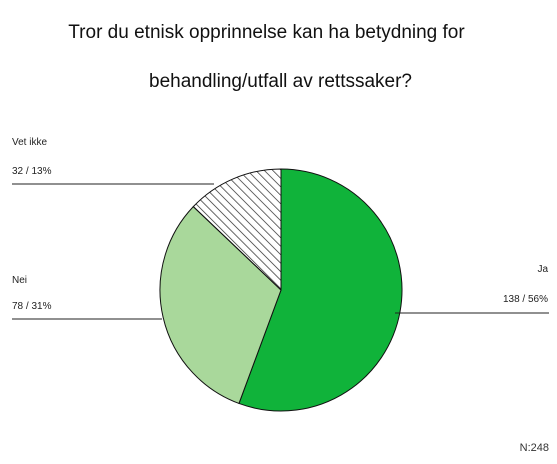 This screenshot has height=464, width=557. What do you see at coordinates (32, 306) in the screenshot?
I see `value-nei: 78 / 31%` at bounding box center [32, 306].